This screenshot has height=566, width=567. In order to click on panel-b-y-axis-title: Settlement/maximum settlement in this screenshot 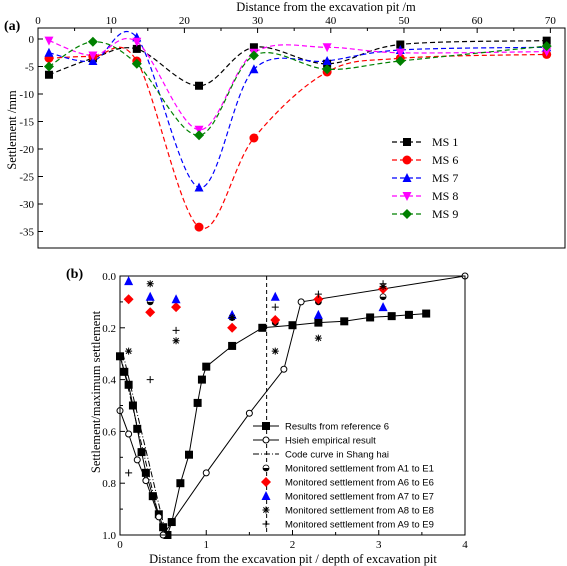, I will do `click(96, 391)`.